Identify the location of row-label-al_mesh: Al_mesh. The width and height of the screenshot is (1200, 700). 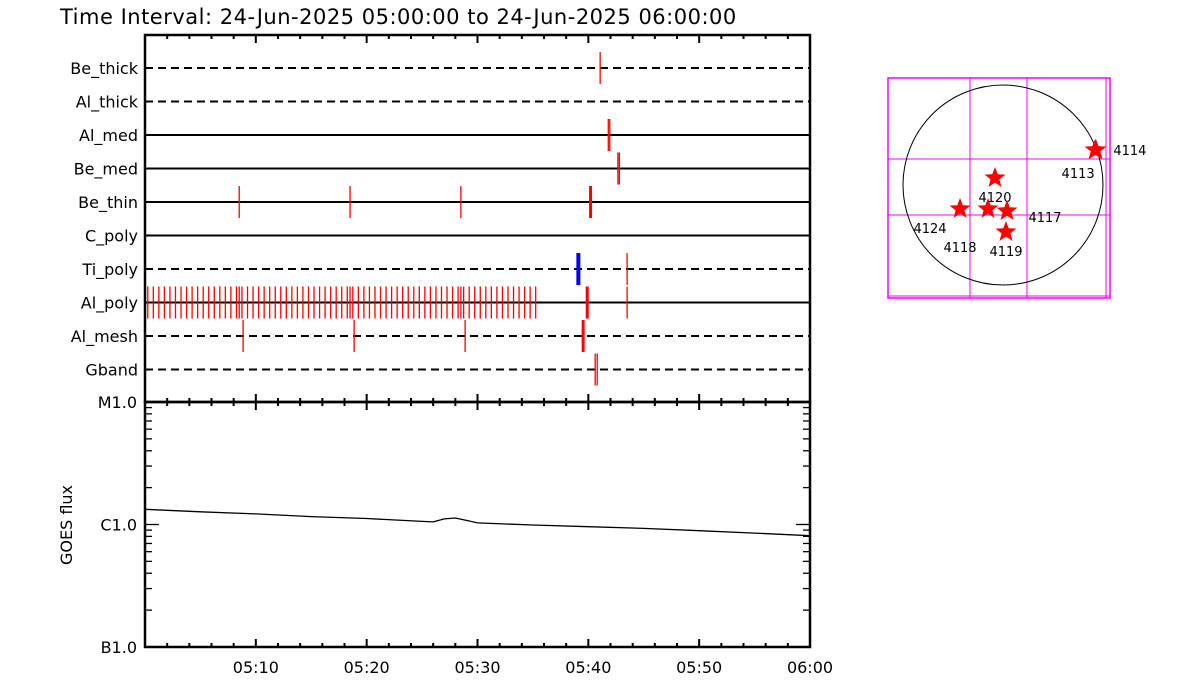
(104, 337).